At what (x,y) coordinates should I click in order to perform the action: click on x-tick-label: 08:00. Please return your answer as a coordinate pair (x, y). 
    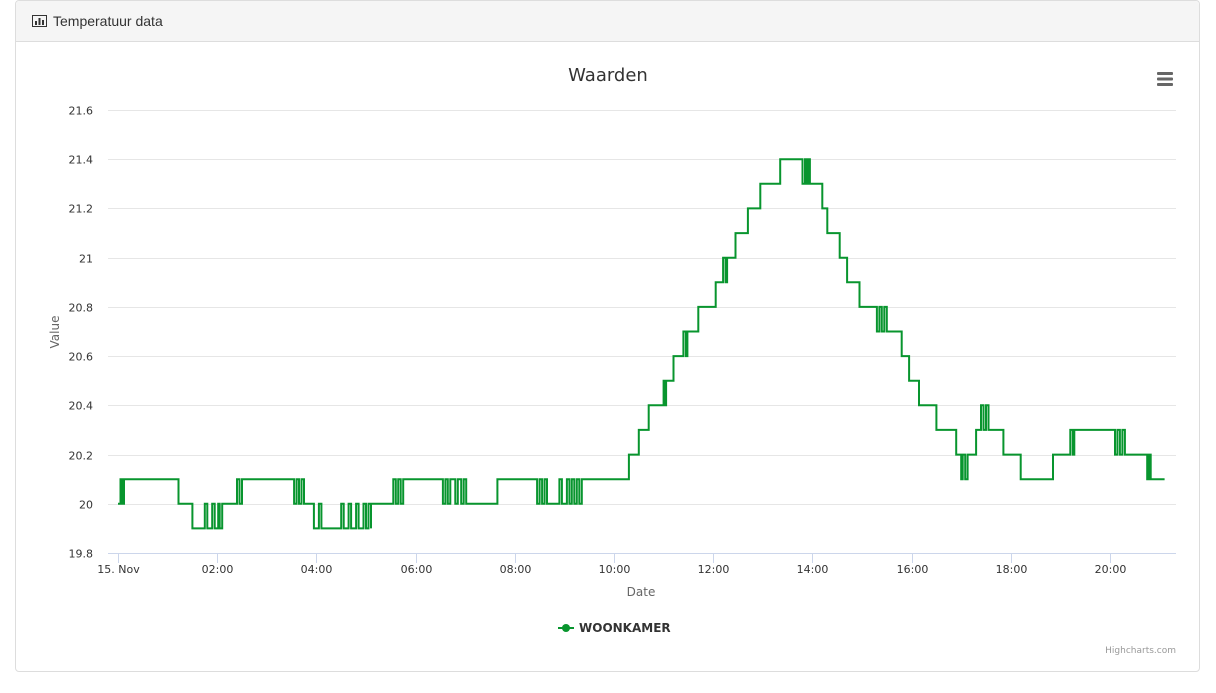
    Looking at the image, I should click on (516, 569).